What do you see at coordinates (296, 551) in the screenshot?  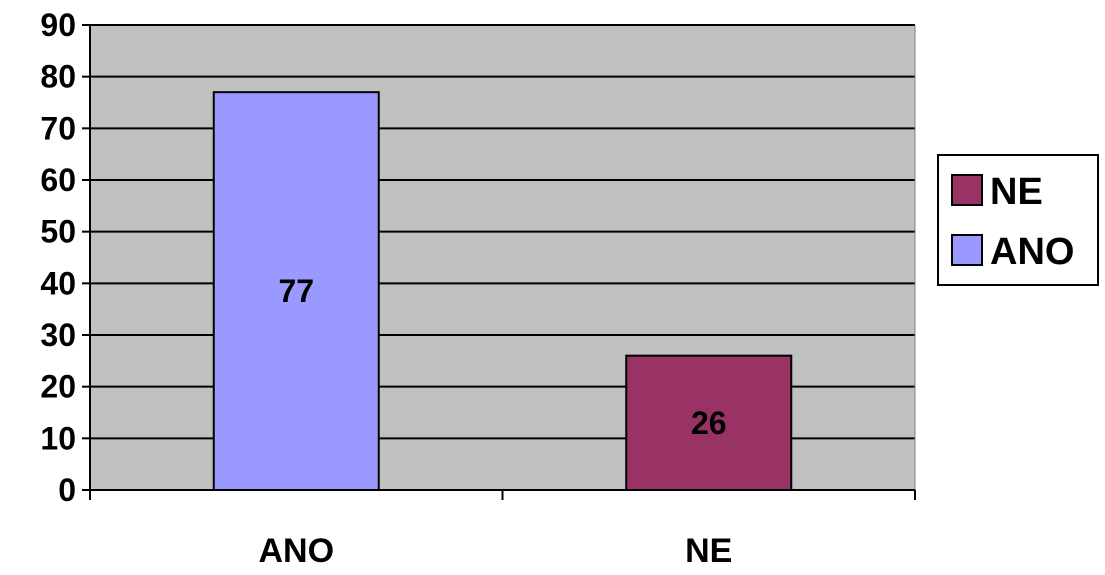 I see `x-tick-label-ano: ANO` at bounding box center [296, 551].